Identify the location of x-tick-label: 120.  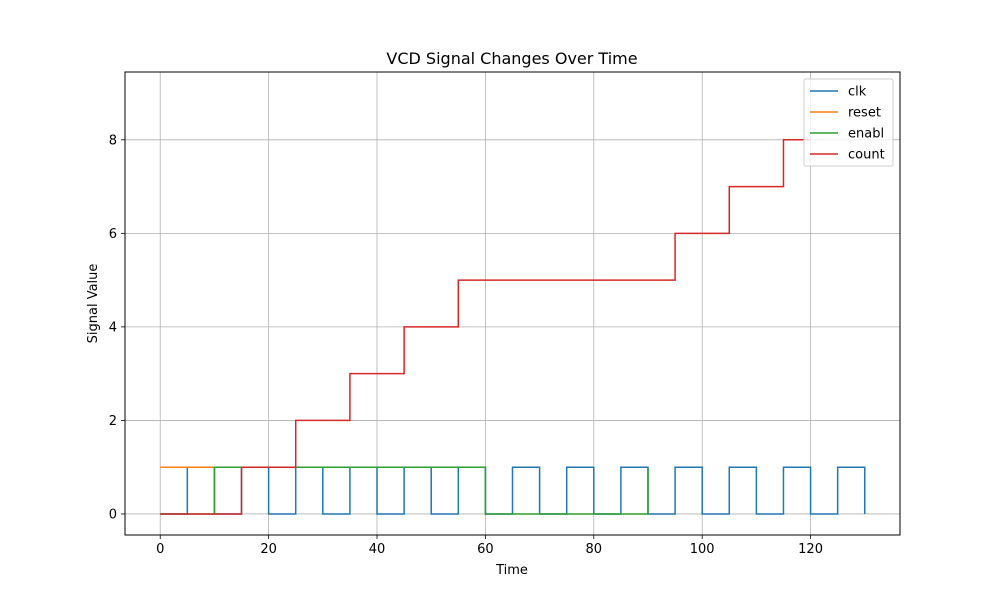
(810, 549).